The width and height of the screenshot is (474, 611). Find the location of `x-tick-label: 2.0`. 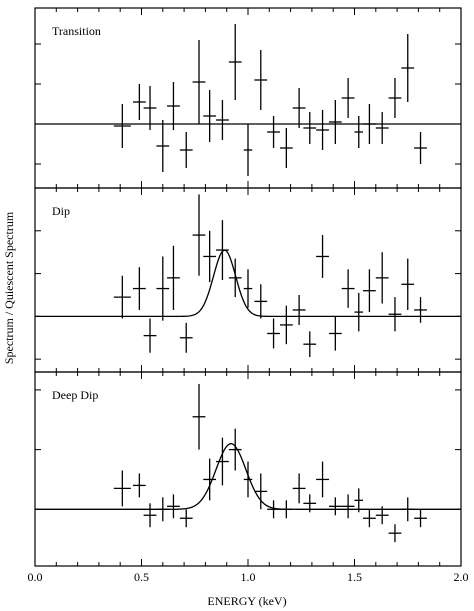

x-tick-label: 2.0 is located at coordinates (461, 577).